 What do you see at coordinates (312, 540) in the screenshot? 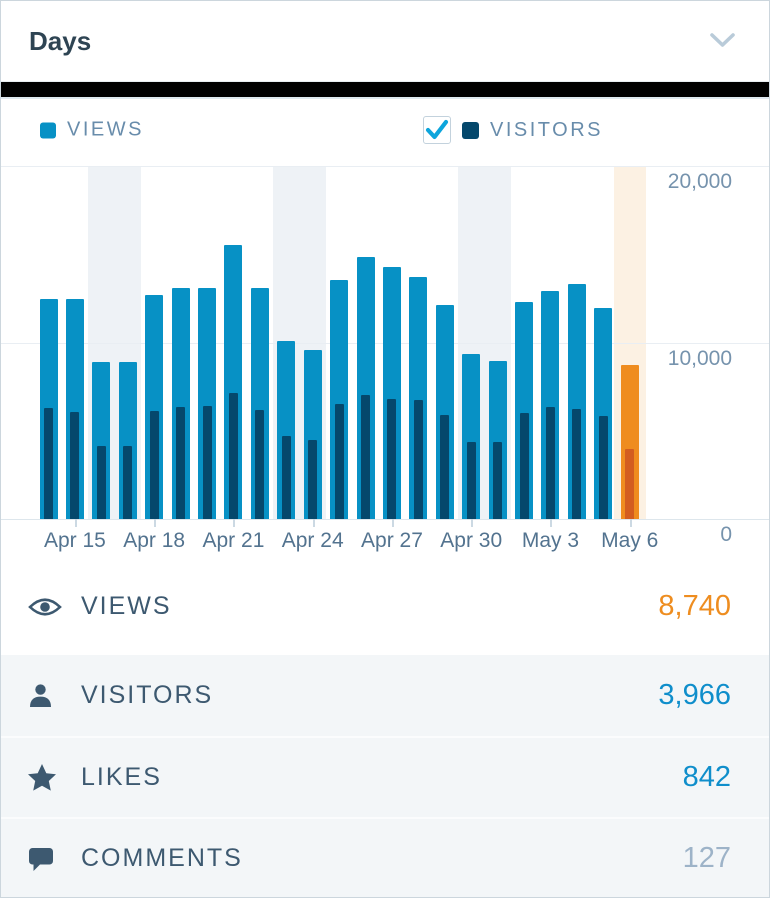
I see `x-axis-label: Apr 24` at bounding box center [312, 540].